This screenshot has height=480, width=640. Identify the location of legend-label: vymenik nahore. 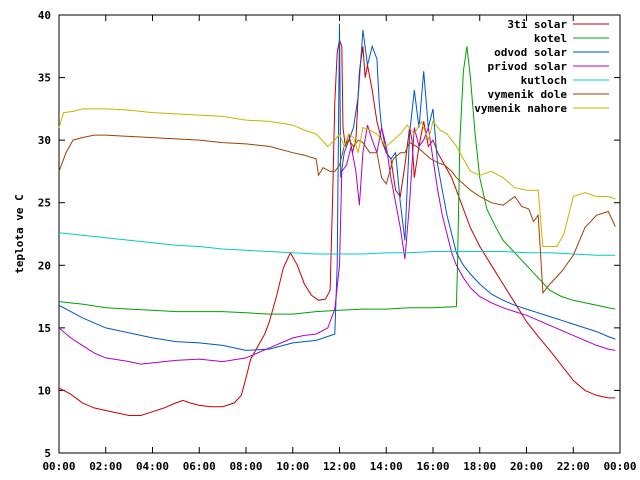
(520, 108).